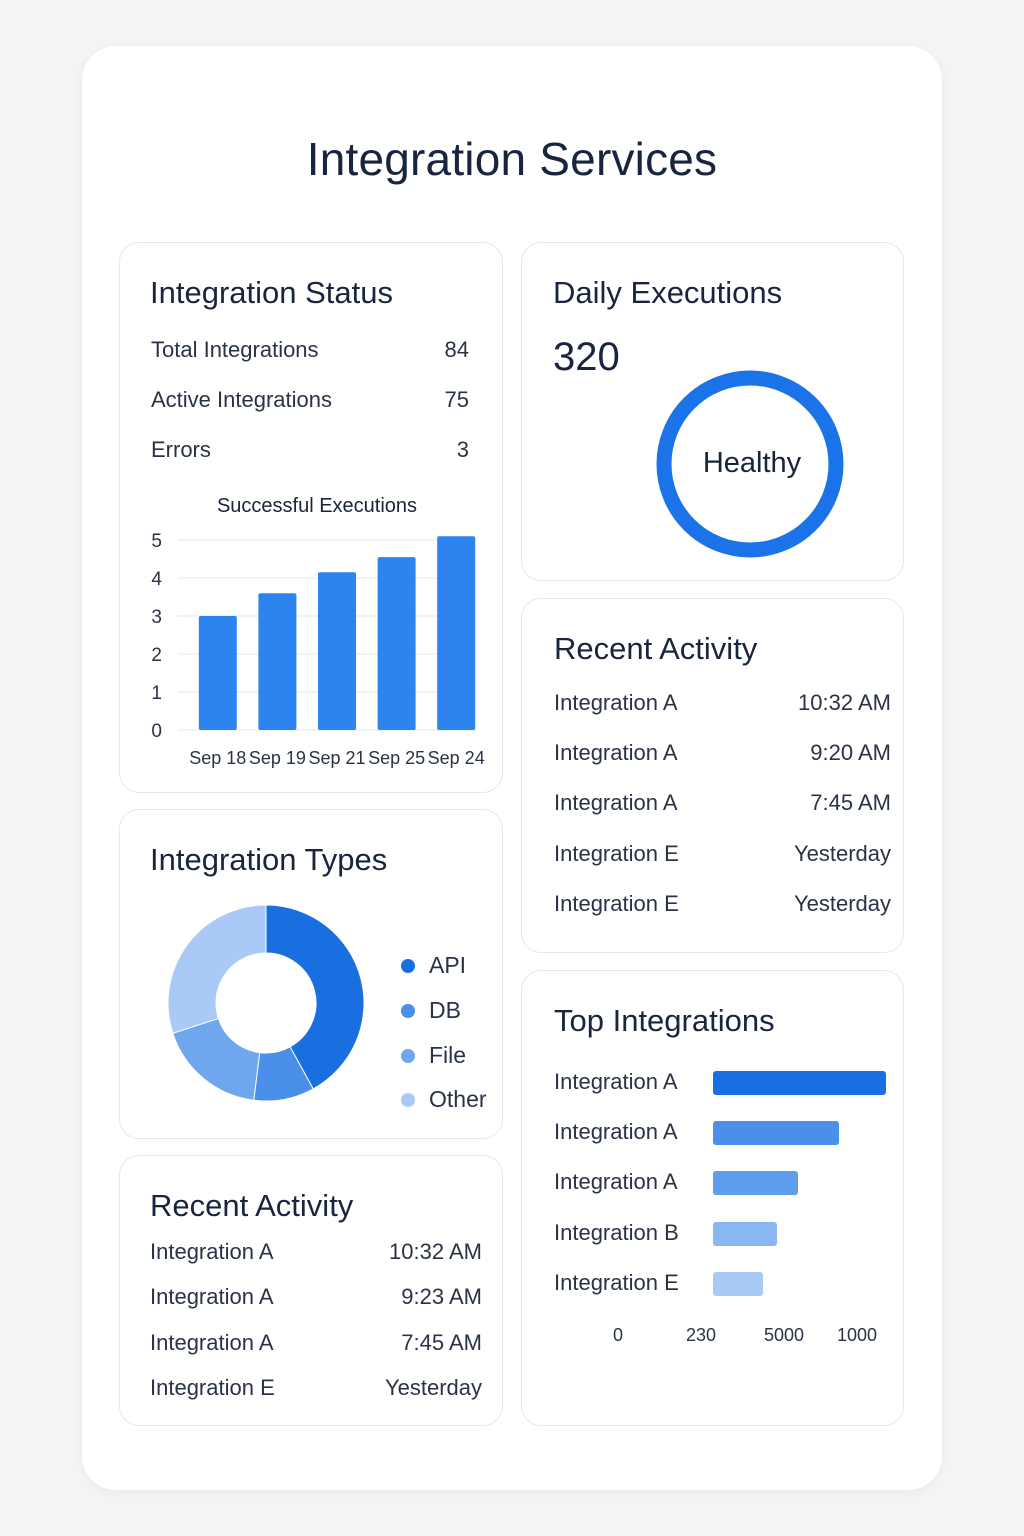 Image resolution: width=1024 pixels, height=1536 pixels. Describe the element at coordinates (441, 1297) in the screenshot. I see `activity-time: 9:23 AM` at that location.